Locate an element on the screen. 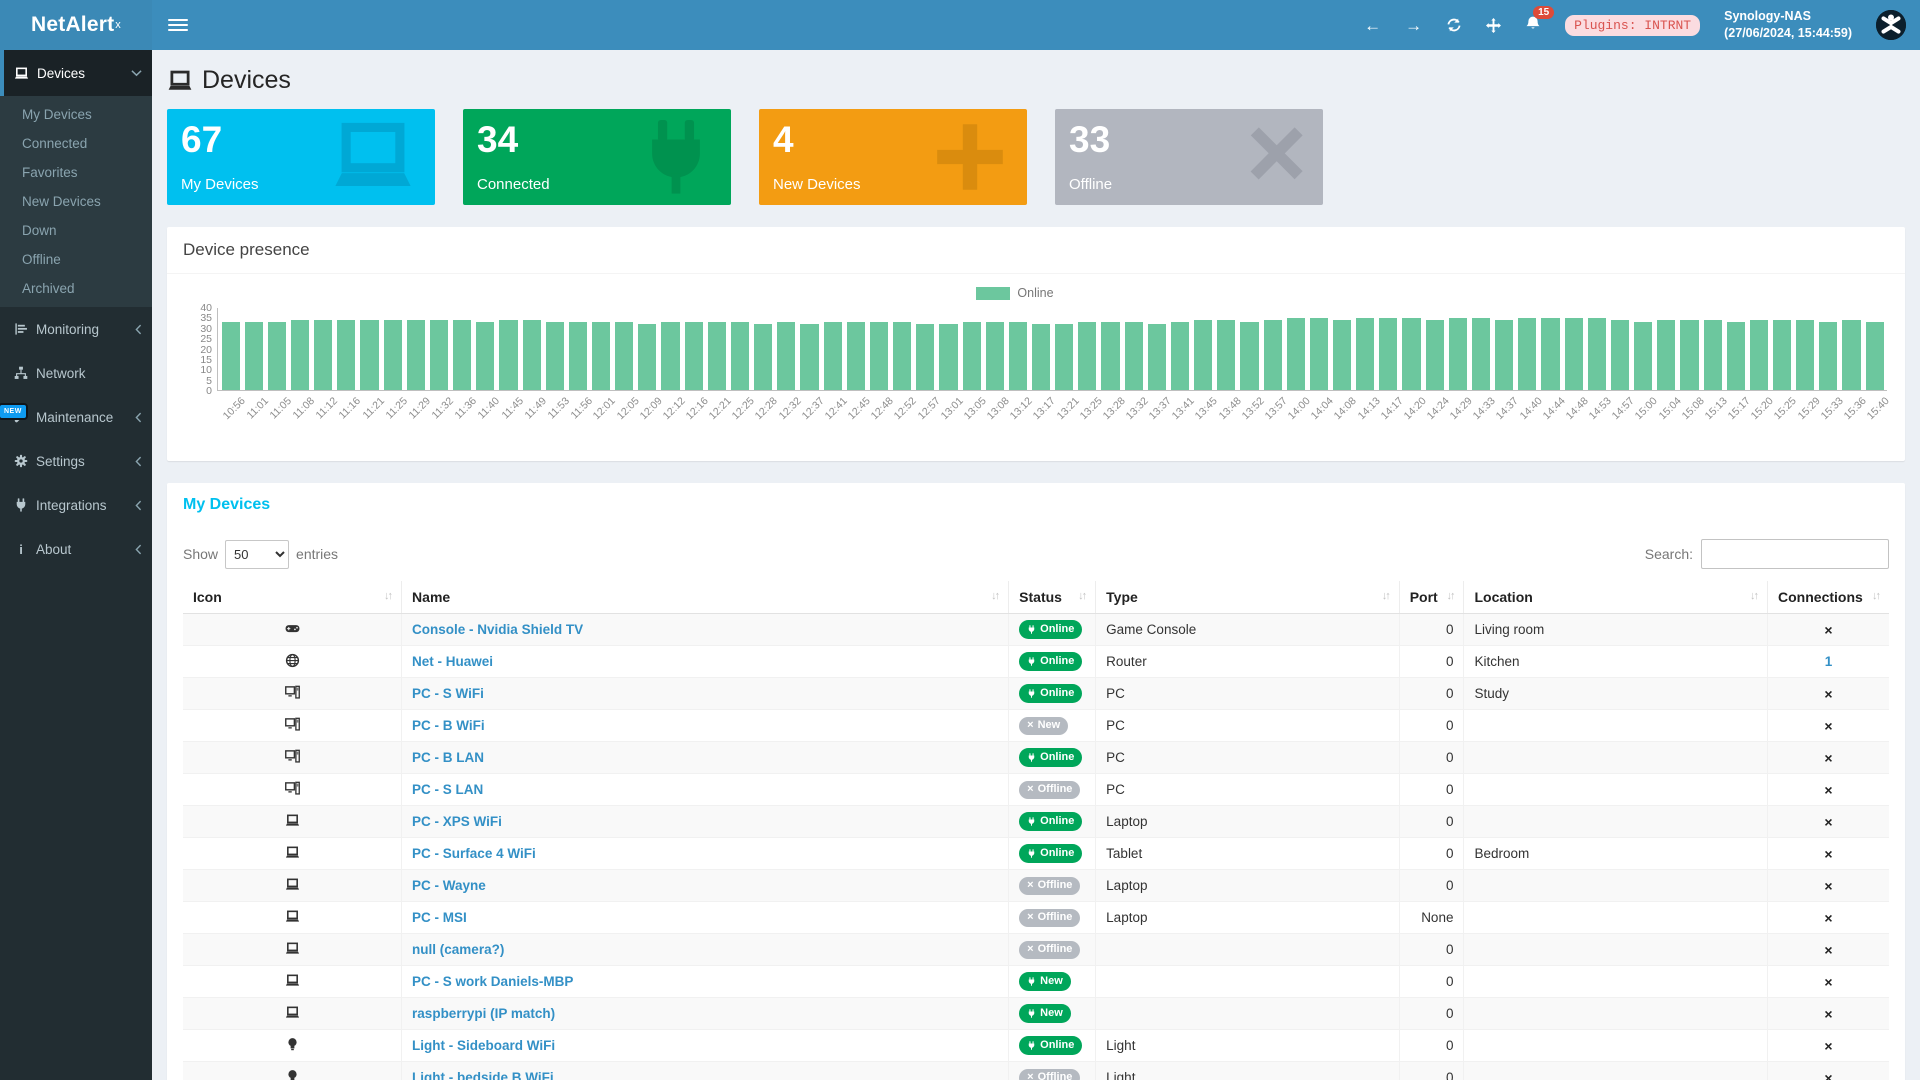 Image resolution: width=1920 pixels, height=1080 pixels. plugins-status-badge: Plugins: INTRNT is located at coordinates (1633, 25).